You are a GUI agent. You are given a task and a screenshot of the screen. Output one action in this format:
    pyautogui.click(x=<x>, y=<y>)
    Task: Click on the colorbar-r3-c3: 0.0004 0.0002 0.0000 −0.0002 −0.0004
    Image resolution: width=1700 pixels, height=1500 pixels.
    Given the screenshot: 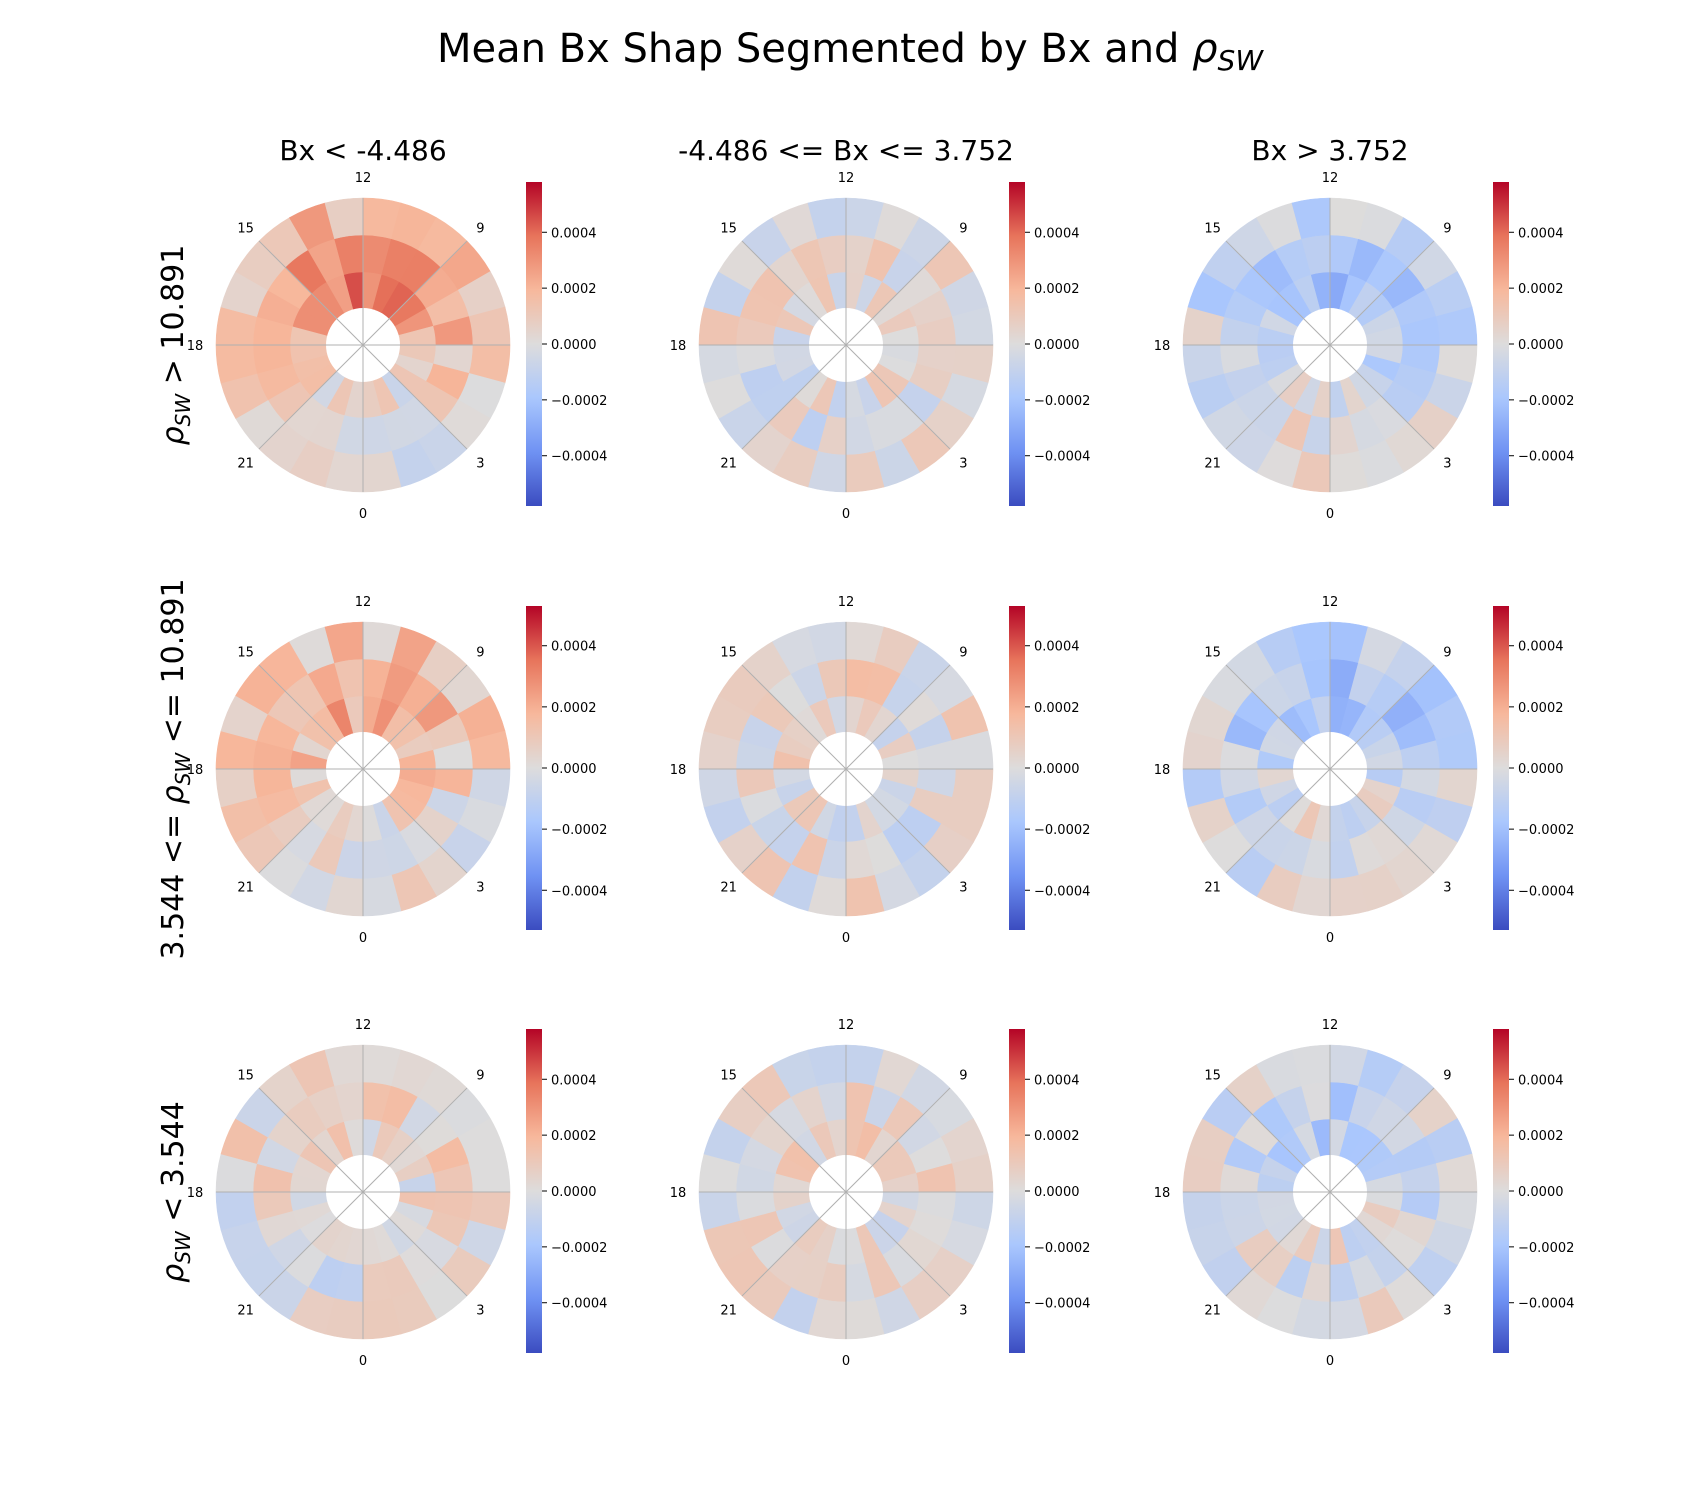 What is the action you would take?
    pyautogui.click(x=1533, y=1191)
    